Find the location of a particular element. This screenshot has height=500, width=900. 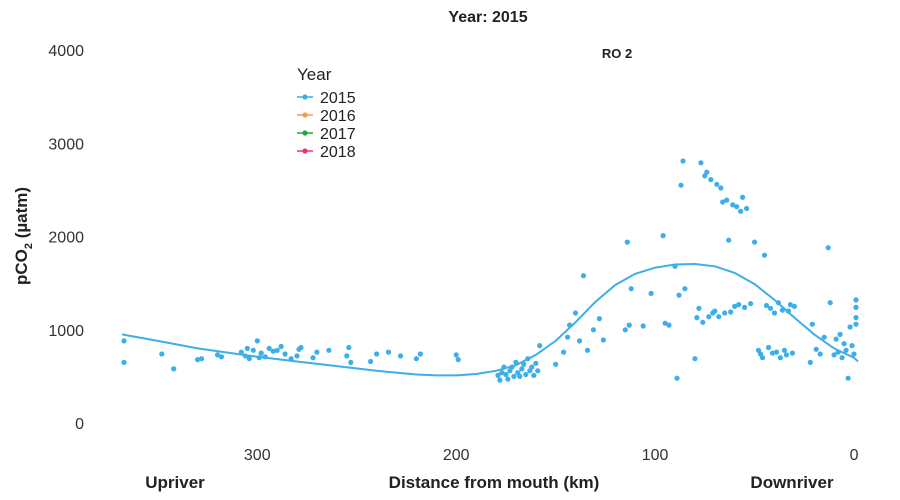

y-tick-label: 4000 is located at coordinates (66, 51).